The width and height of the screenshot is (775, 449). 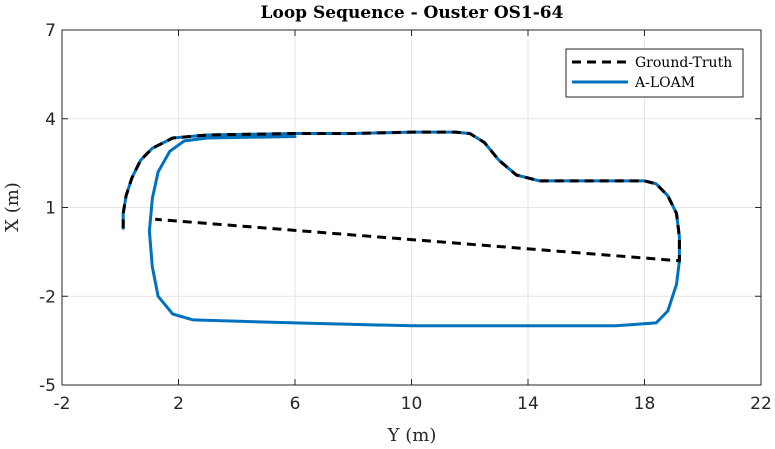 What do you see at coordinates (528, 404) in the screenshot?
I see `x-tick-label: 14` at bounding box center [528, 404].